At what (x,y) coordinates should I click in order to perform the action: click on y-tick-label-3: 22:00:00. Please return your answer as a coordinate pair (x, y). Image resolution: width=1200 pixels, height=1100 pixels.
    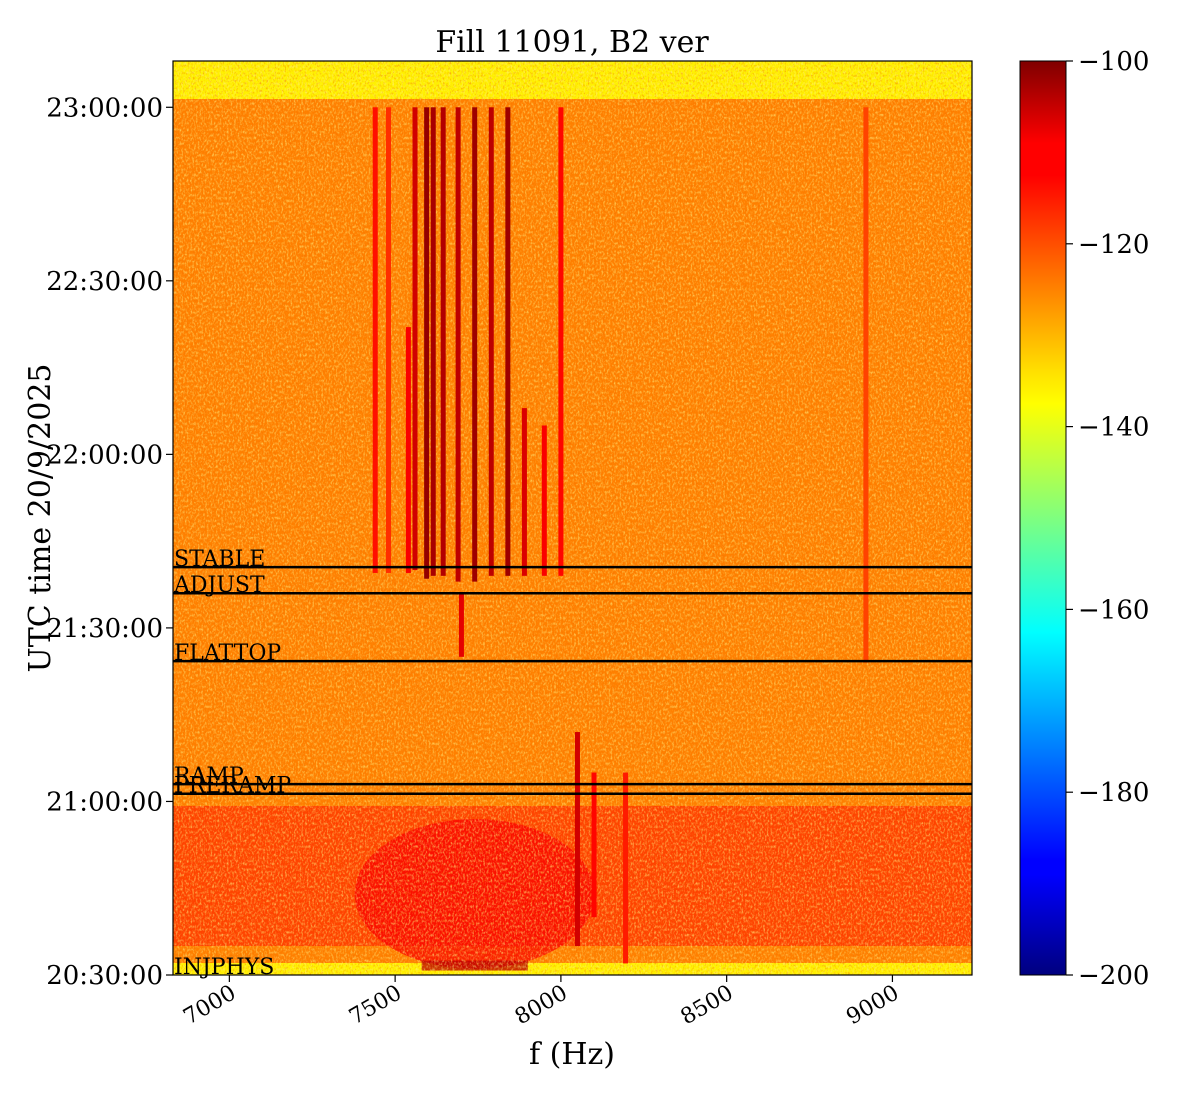
    Looking at the image, I should click on (104, 455).